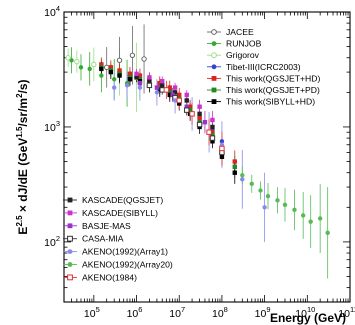 The height and width of the screenshot is (325, 355). What do you see at coordinates (120, 213) in the screenshot?
I see `legend-bottom-left-label: KASCADE(SIBYLL)` at bounding box center [120, 213].